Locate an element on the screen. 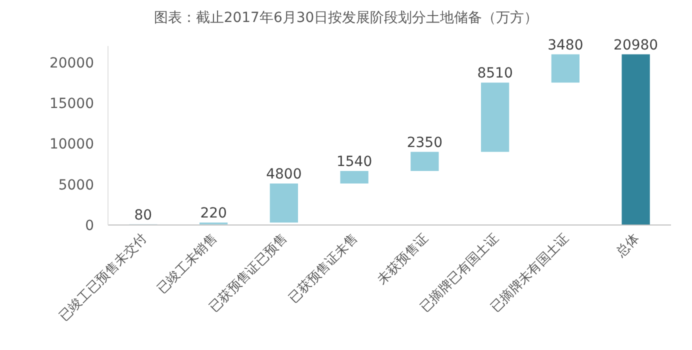  y-tick-label: 15000 is located at coordinates (71, 104).